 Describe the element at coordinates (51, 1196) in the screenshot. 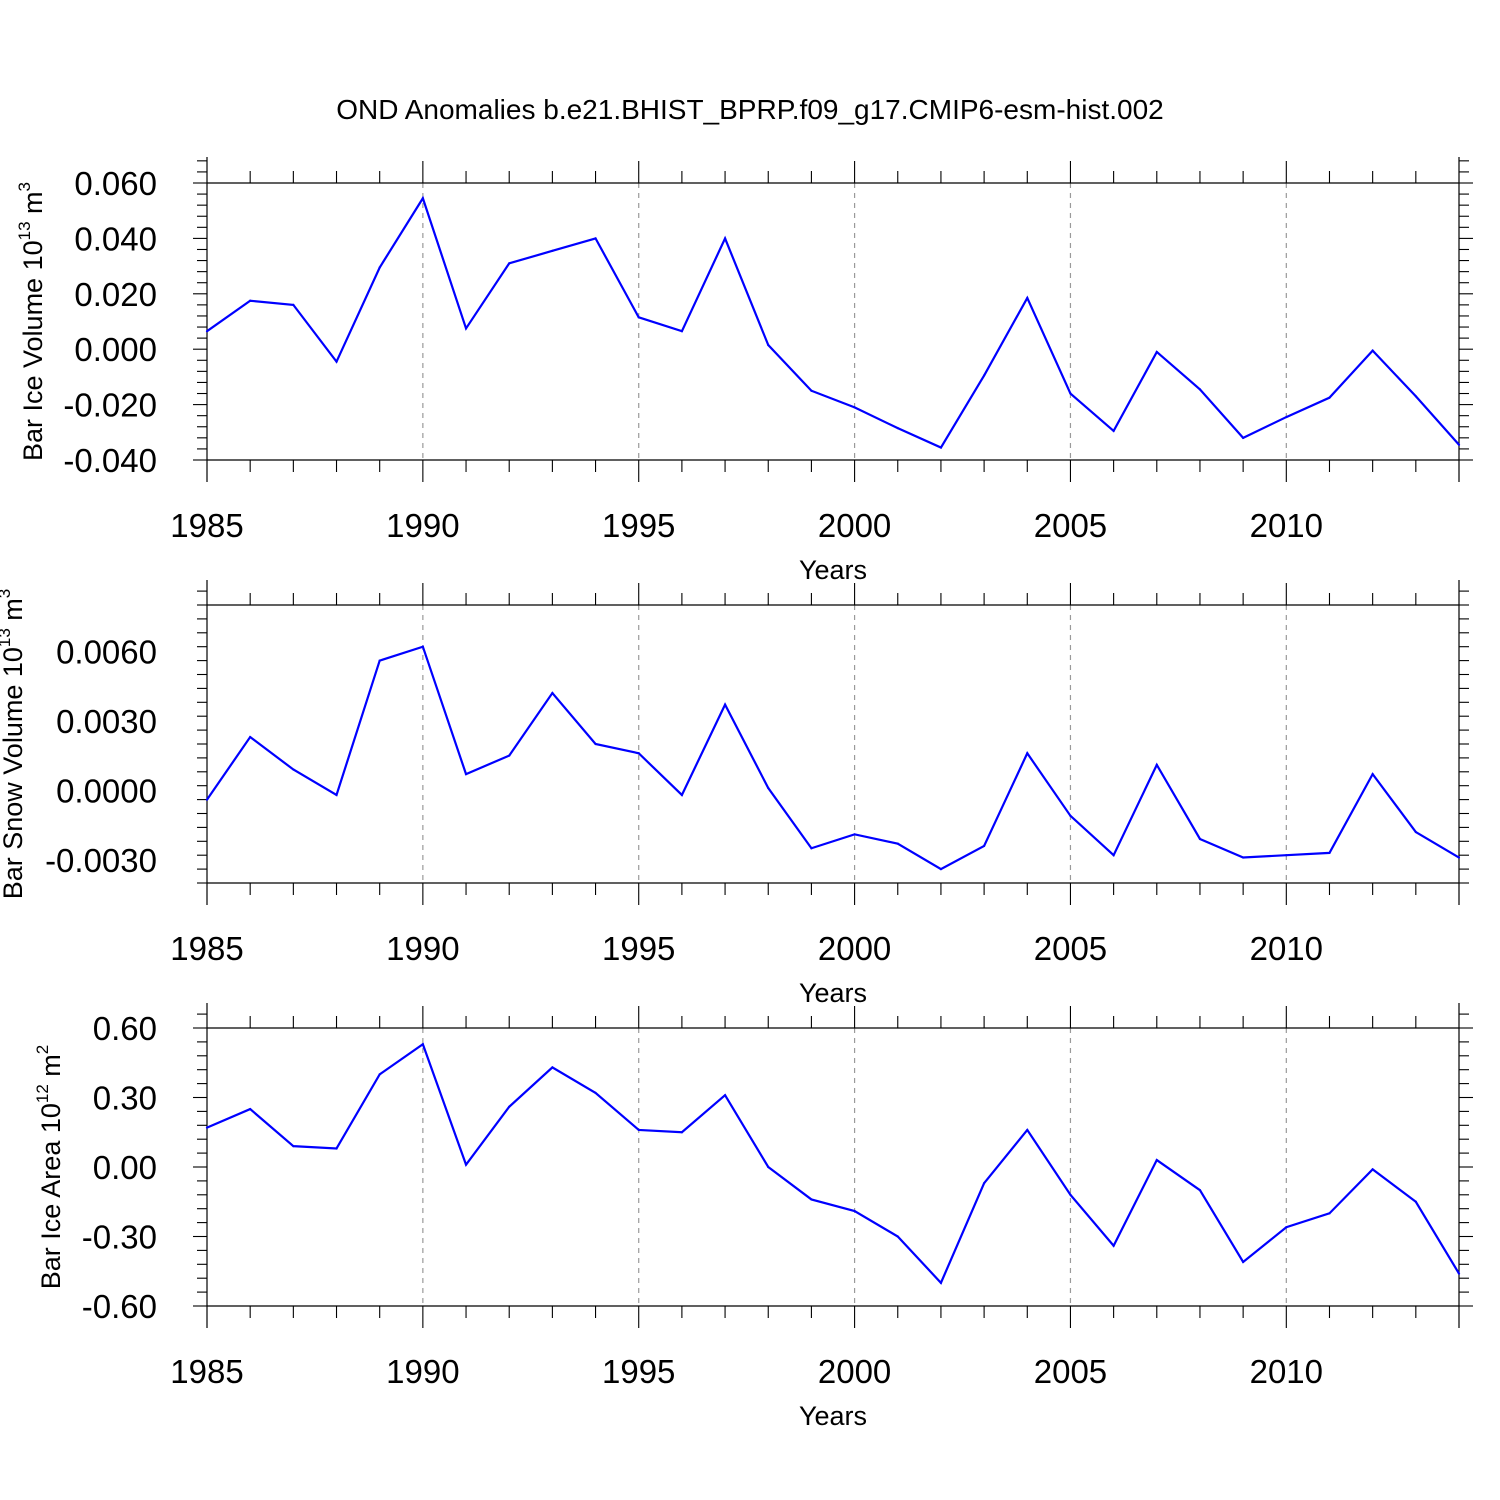

I see `y-axis-title-base: Bar Ice Area 10` at that location.